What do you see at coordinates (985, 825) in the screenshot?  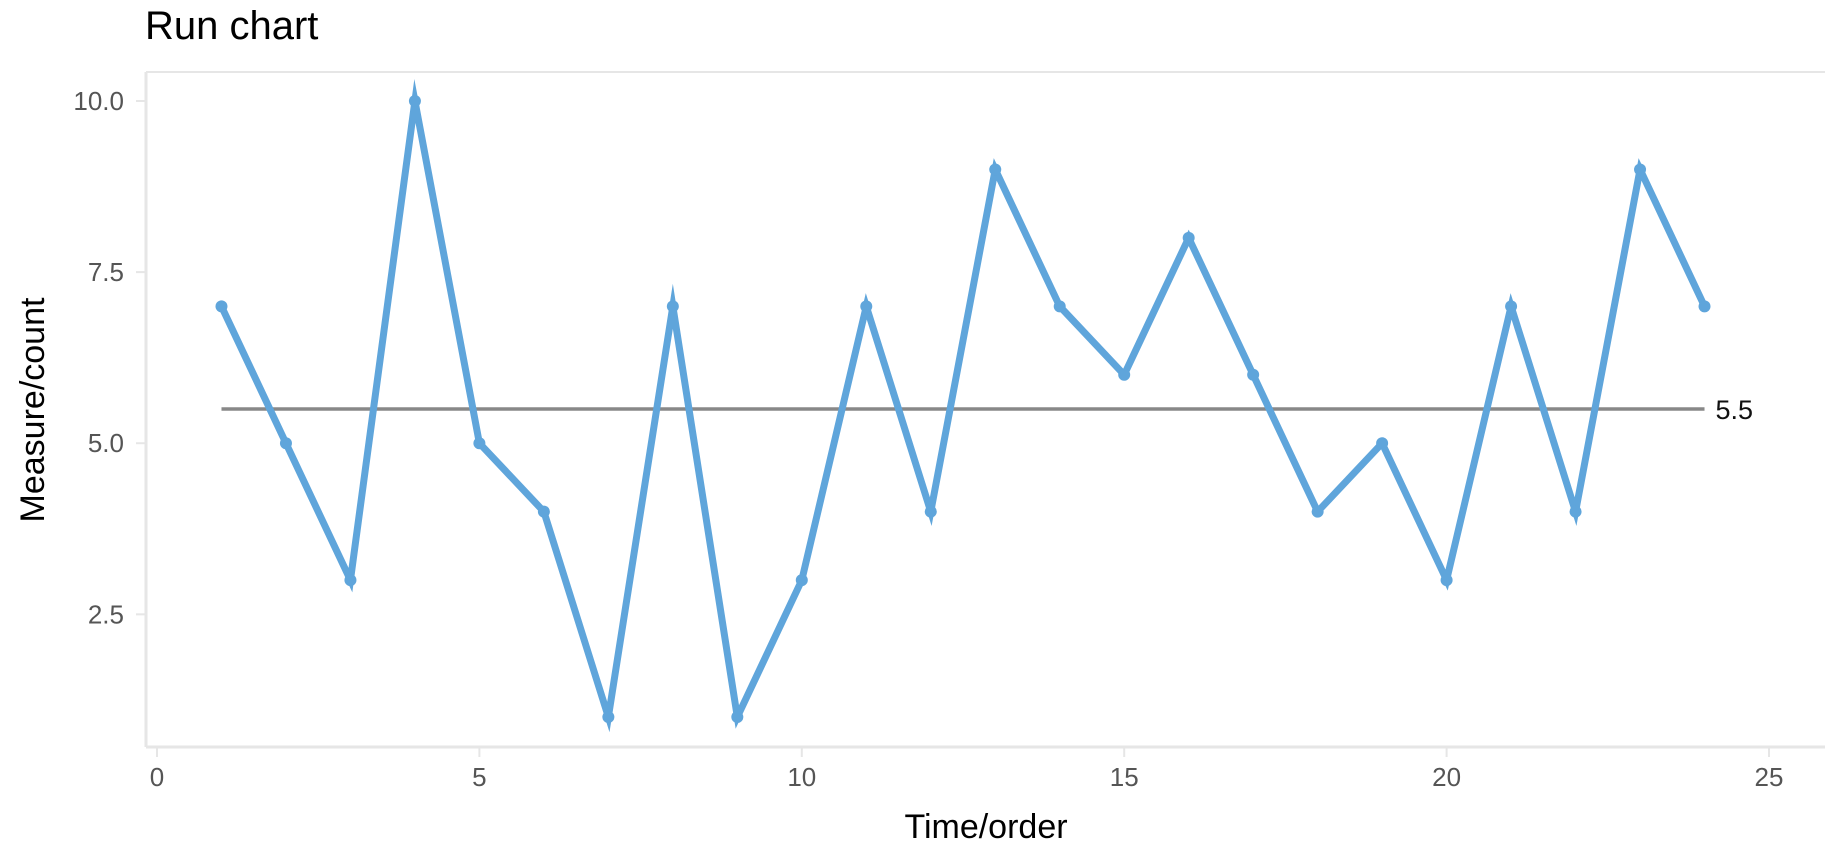 I see `x-axis-label: Time/order` at bounding box center [985, 825].